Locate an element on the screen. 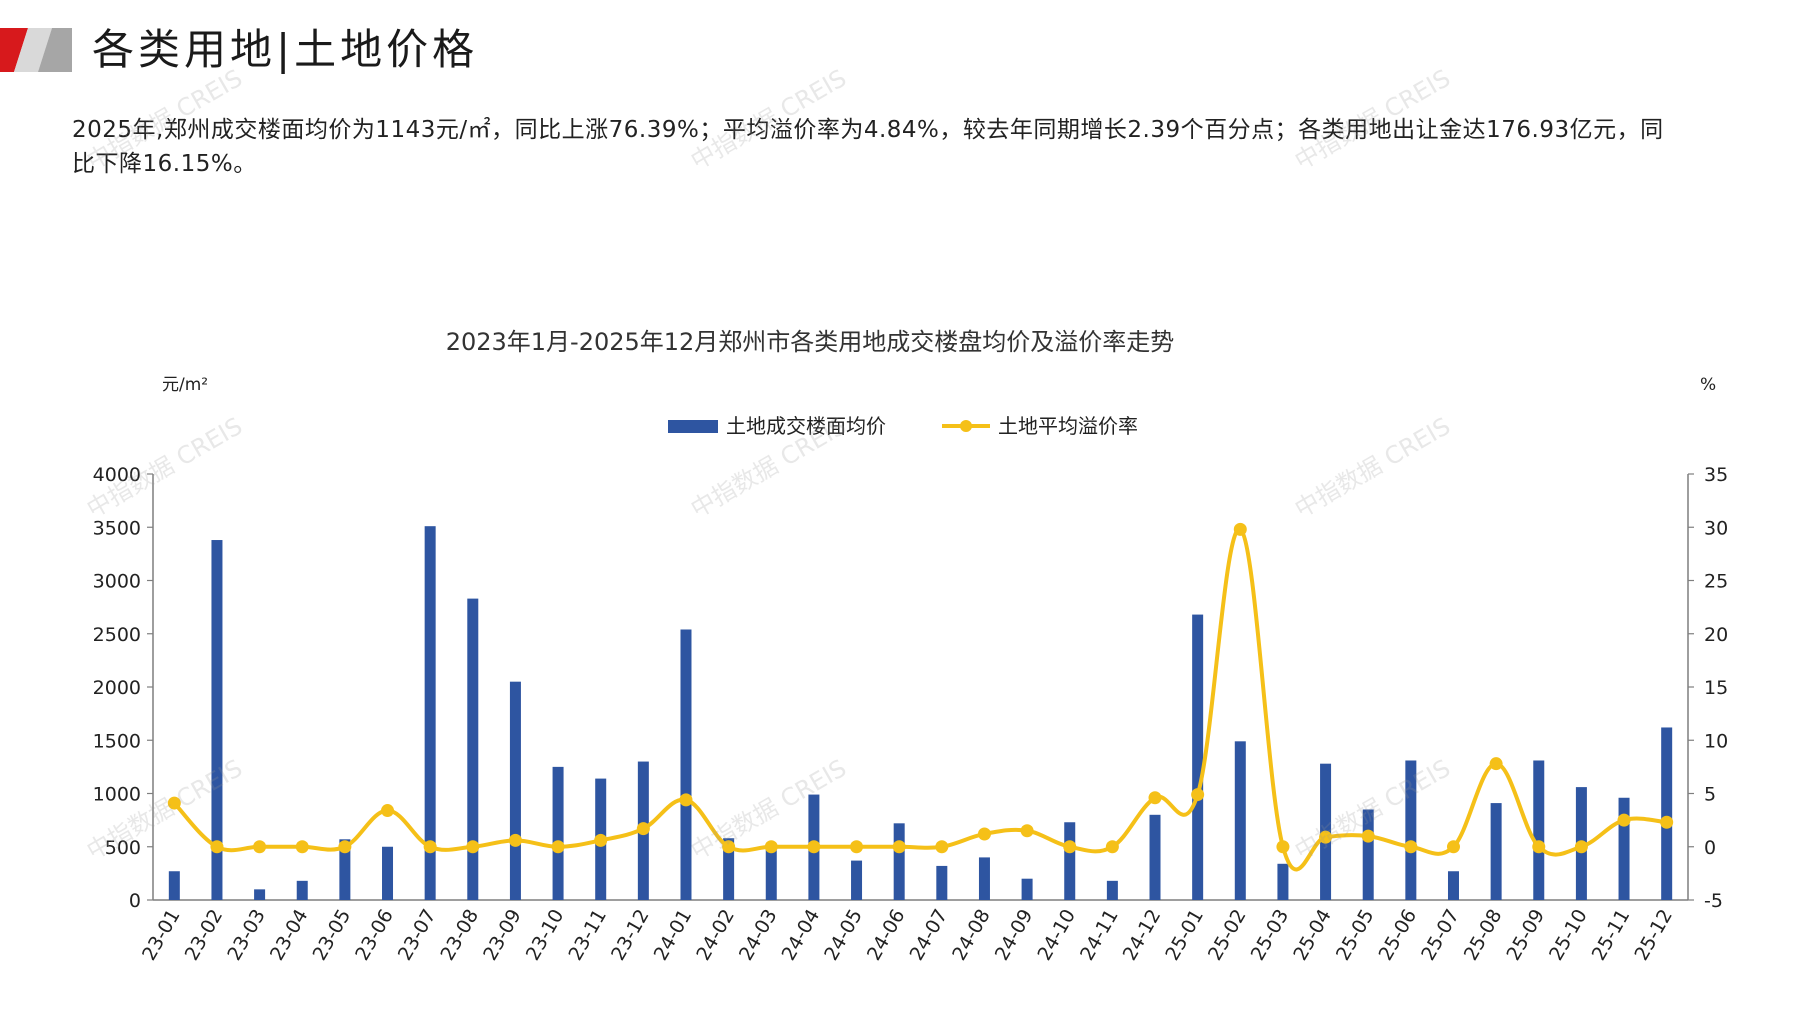  y-left-tick-label: 3500 is located at coordinates (117, 528).